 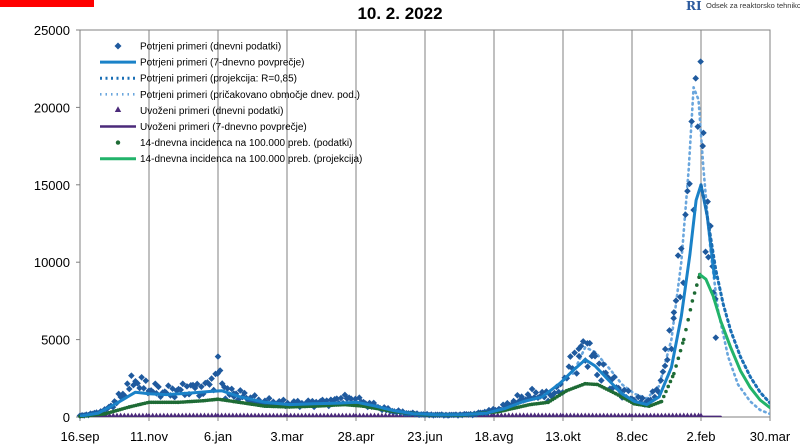 I want to click on legend-label: Uvoženi primeri (7-dnevno povprečje), so click(x=223, y=127).